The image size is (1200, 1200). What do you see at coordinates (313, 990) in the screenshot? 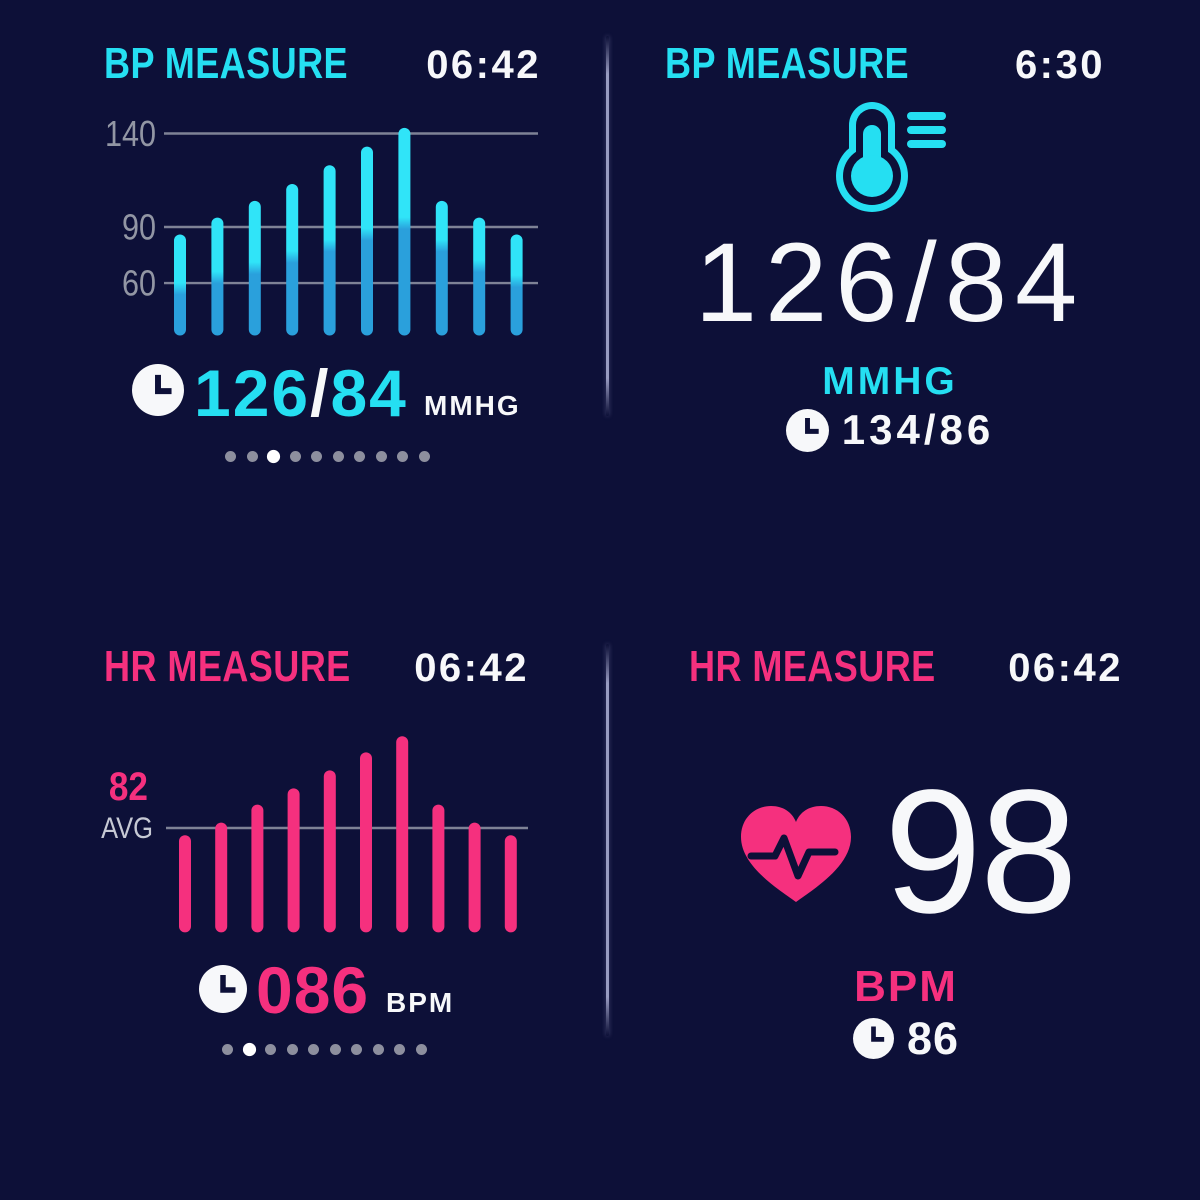
I see `hr-current-reading: 086` at bounding box center [313, 990].